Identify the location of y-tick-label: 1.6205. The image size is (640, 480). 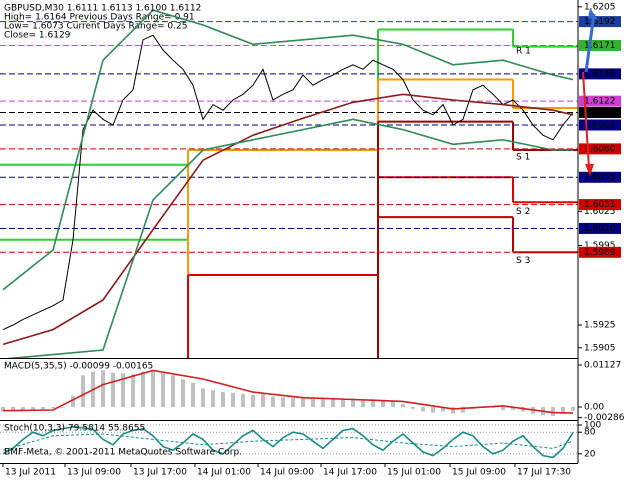
(600, 7).